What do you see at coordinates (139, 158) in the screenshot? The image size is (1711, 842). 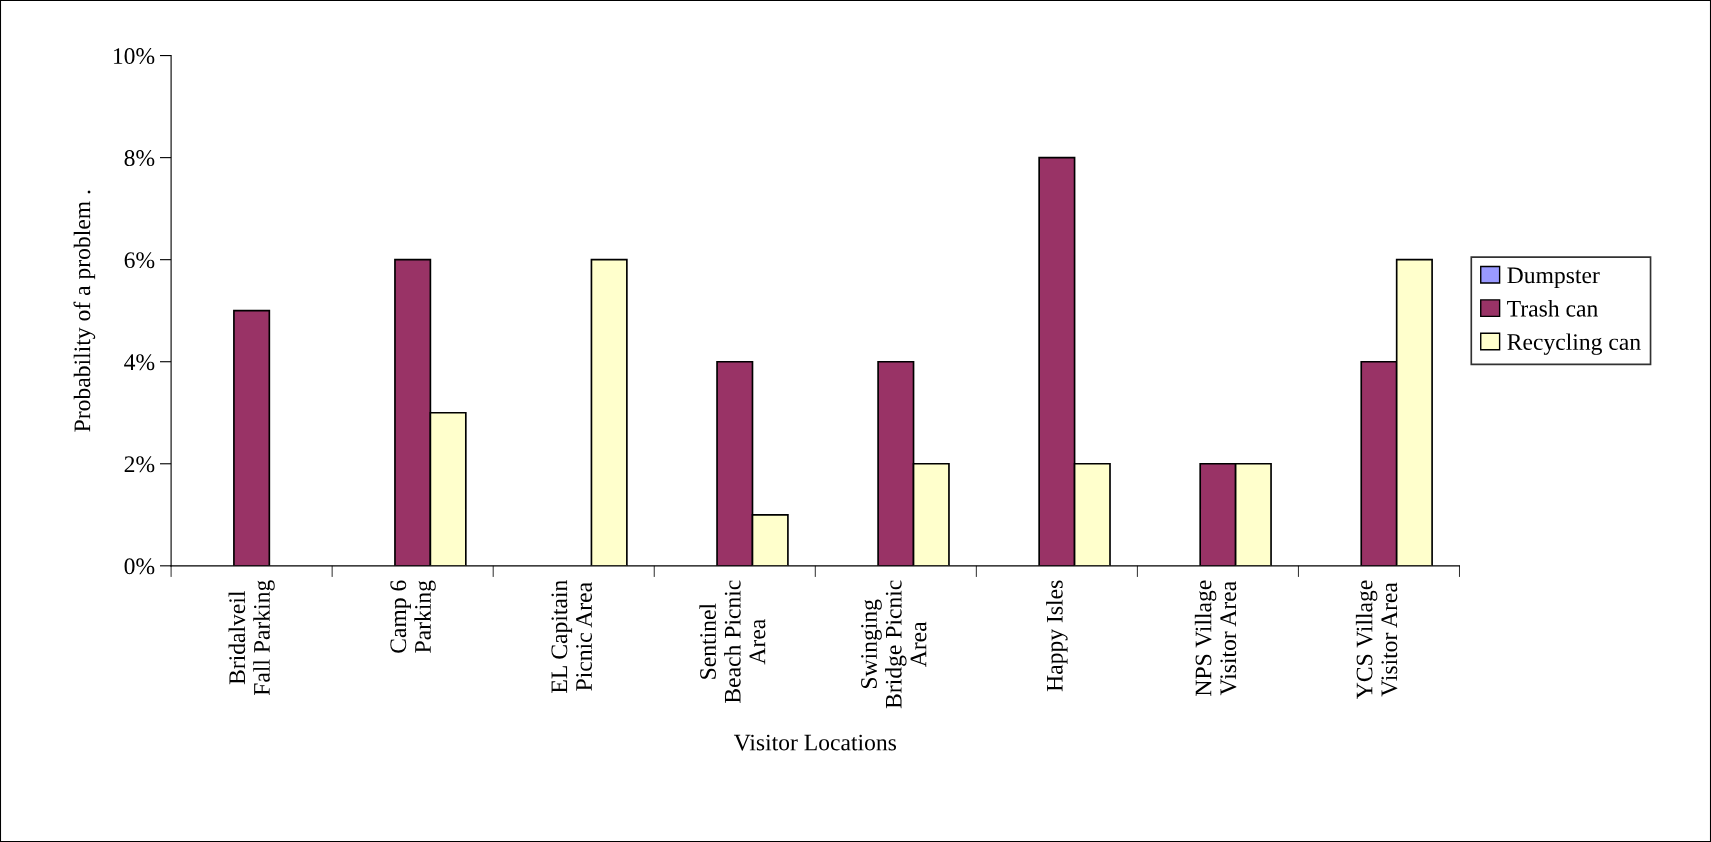 I see `y-tick-label: 8%` at bounding box center [139, 158].